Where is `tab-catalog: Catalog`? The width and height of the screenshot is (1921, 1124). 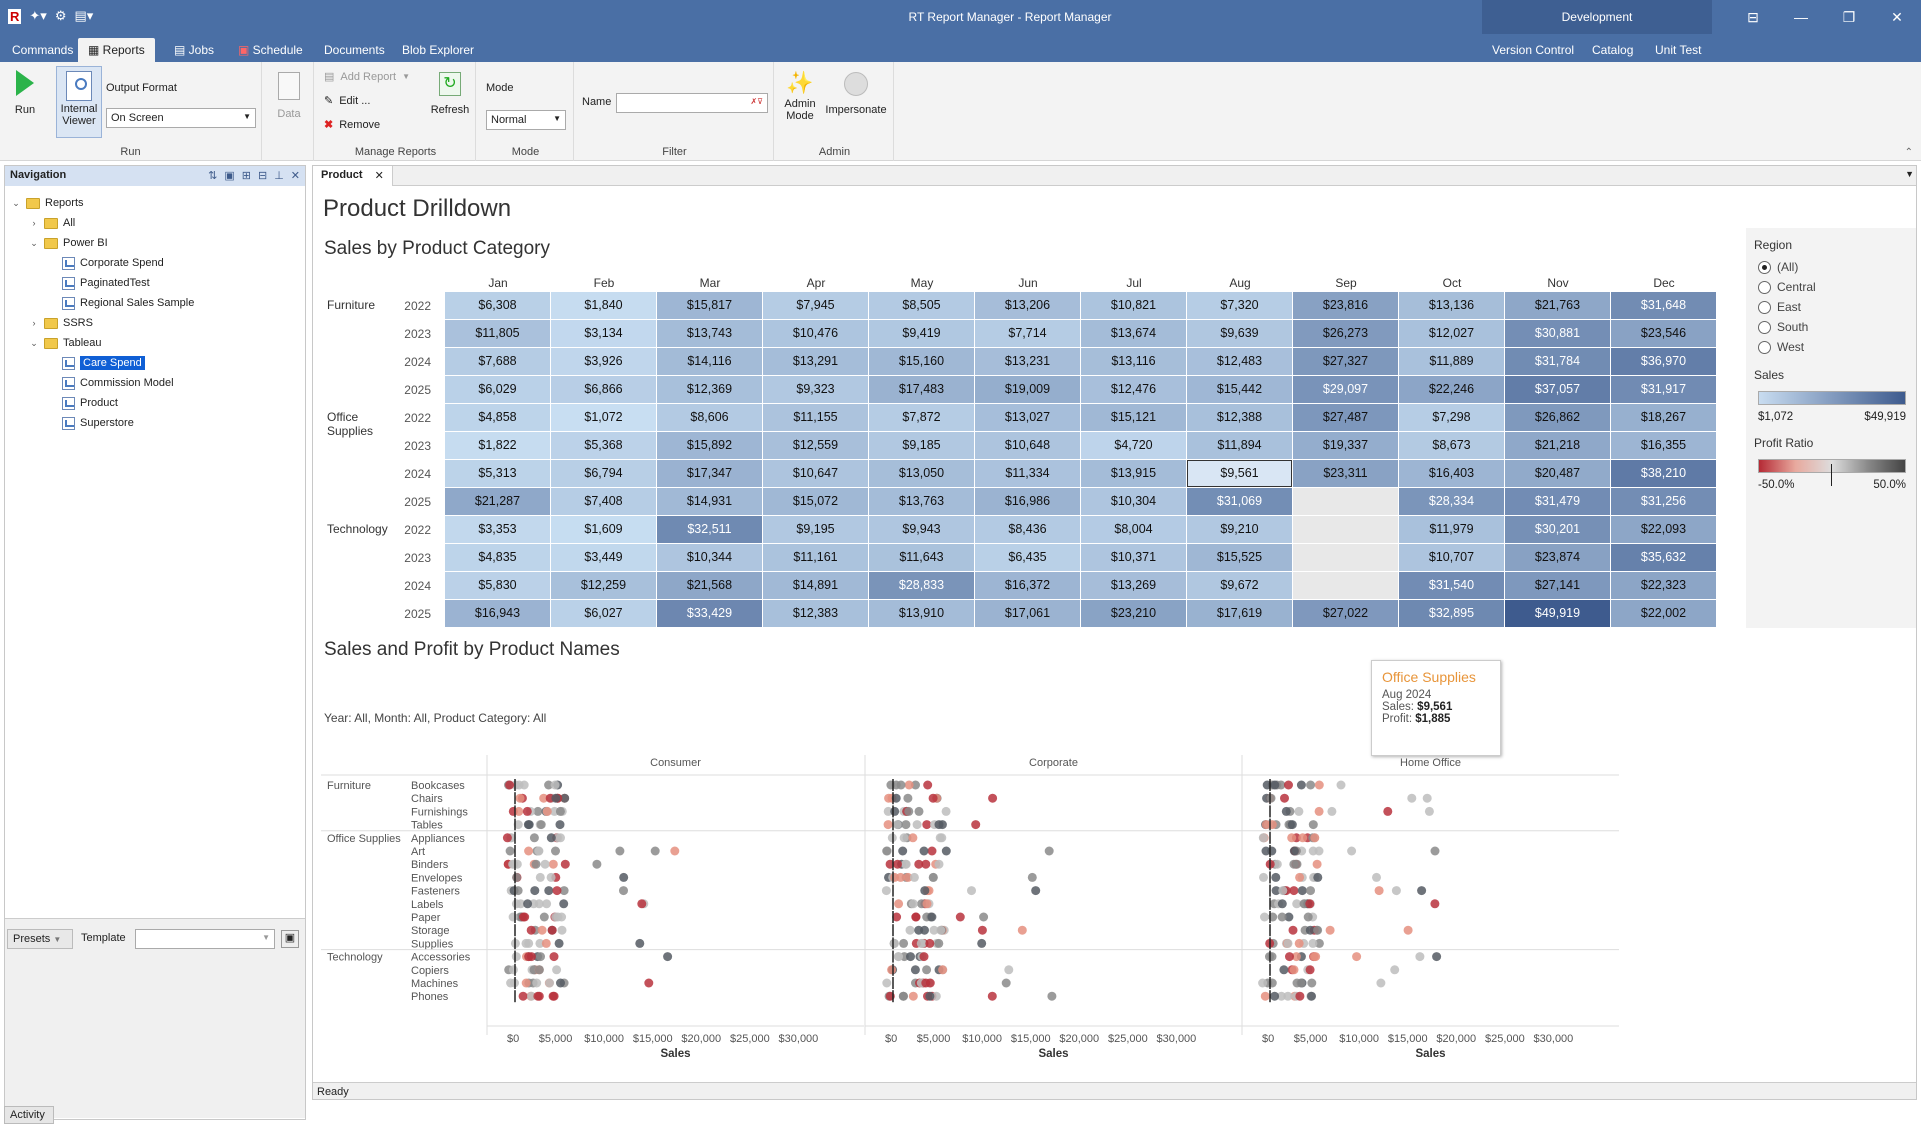 tab-catalog: Catalog is located at coordinates (1613, 50).